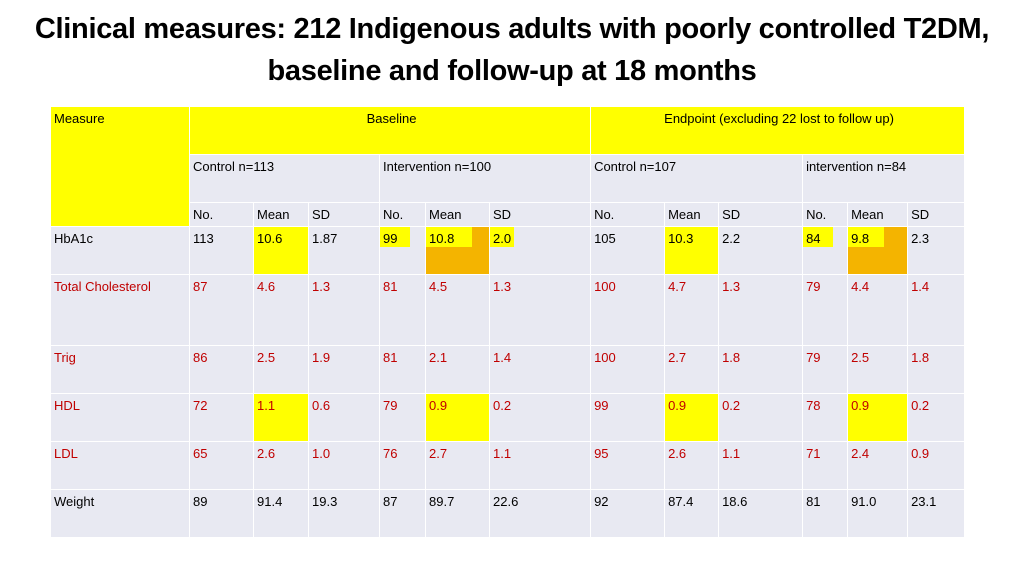 The image size is (1024, 576). I want to click on table-cell: 10.6, so click(281, 250).